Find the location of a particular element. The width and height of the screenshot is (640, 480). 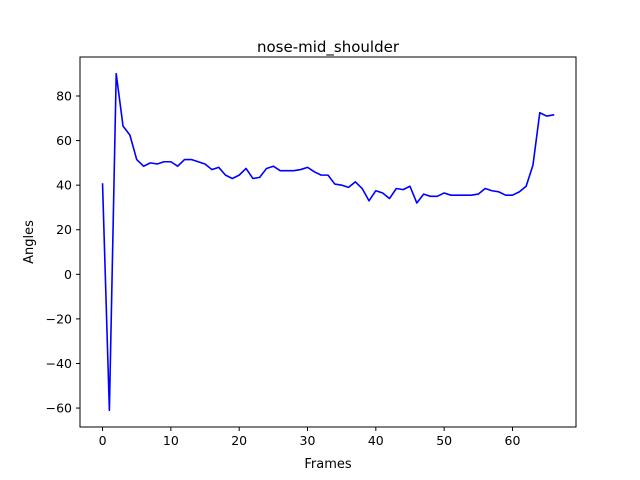

x-tick-label: 20 is located at coordinates (239, 440).